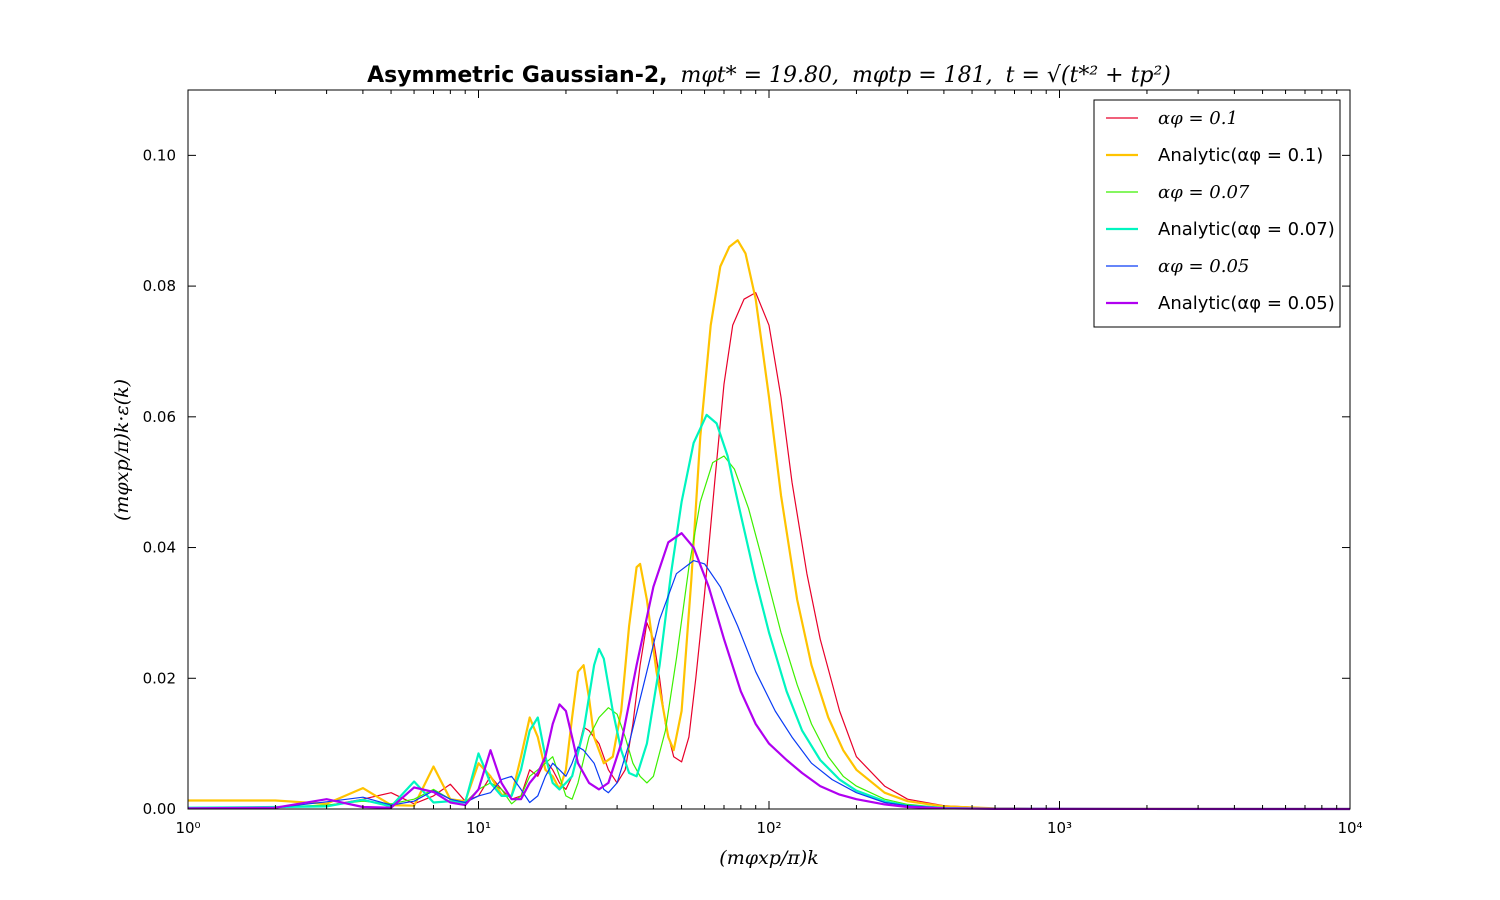  I want to click on legend-label-0: αφ = 0.1, so click(1198, 118).